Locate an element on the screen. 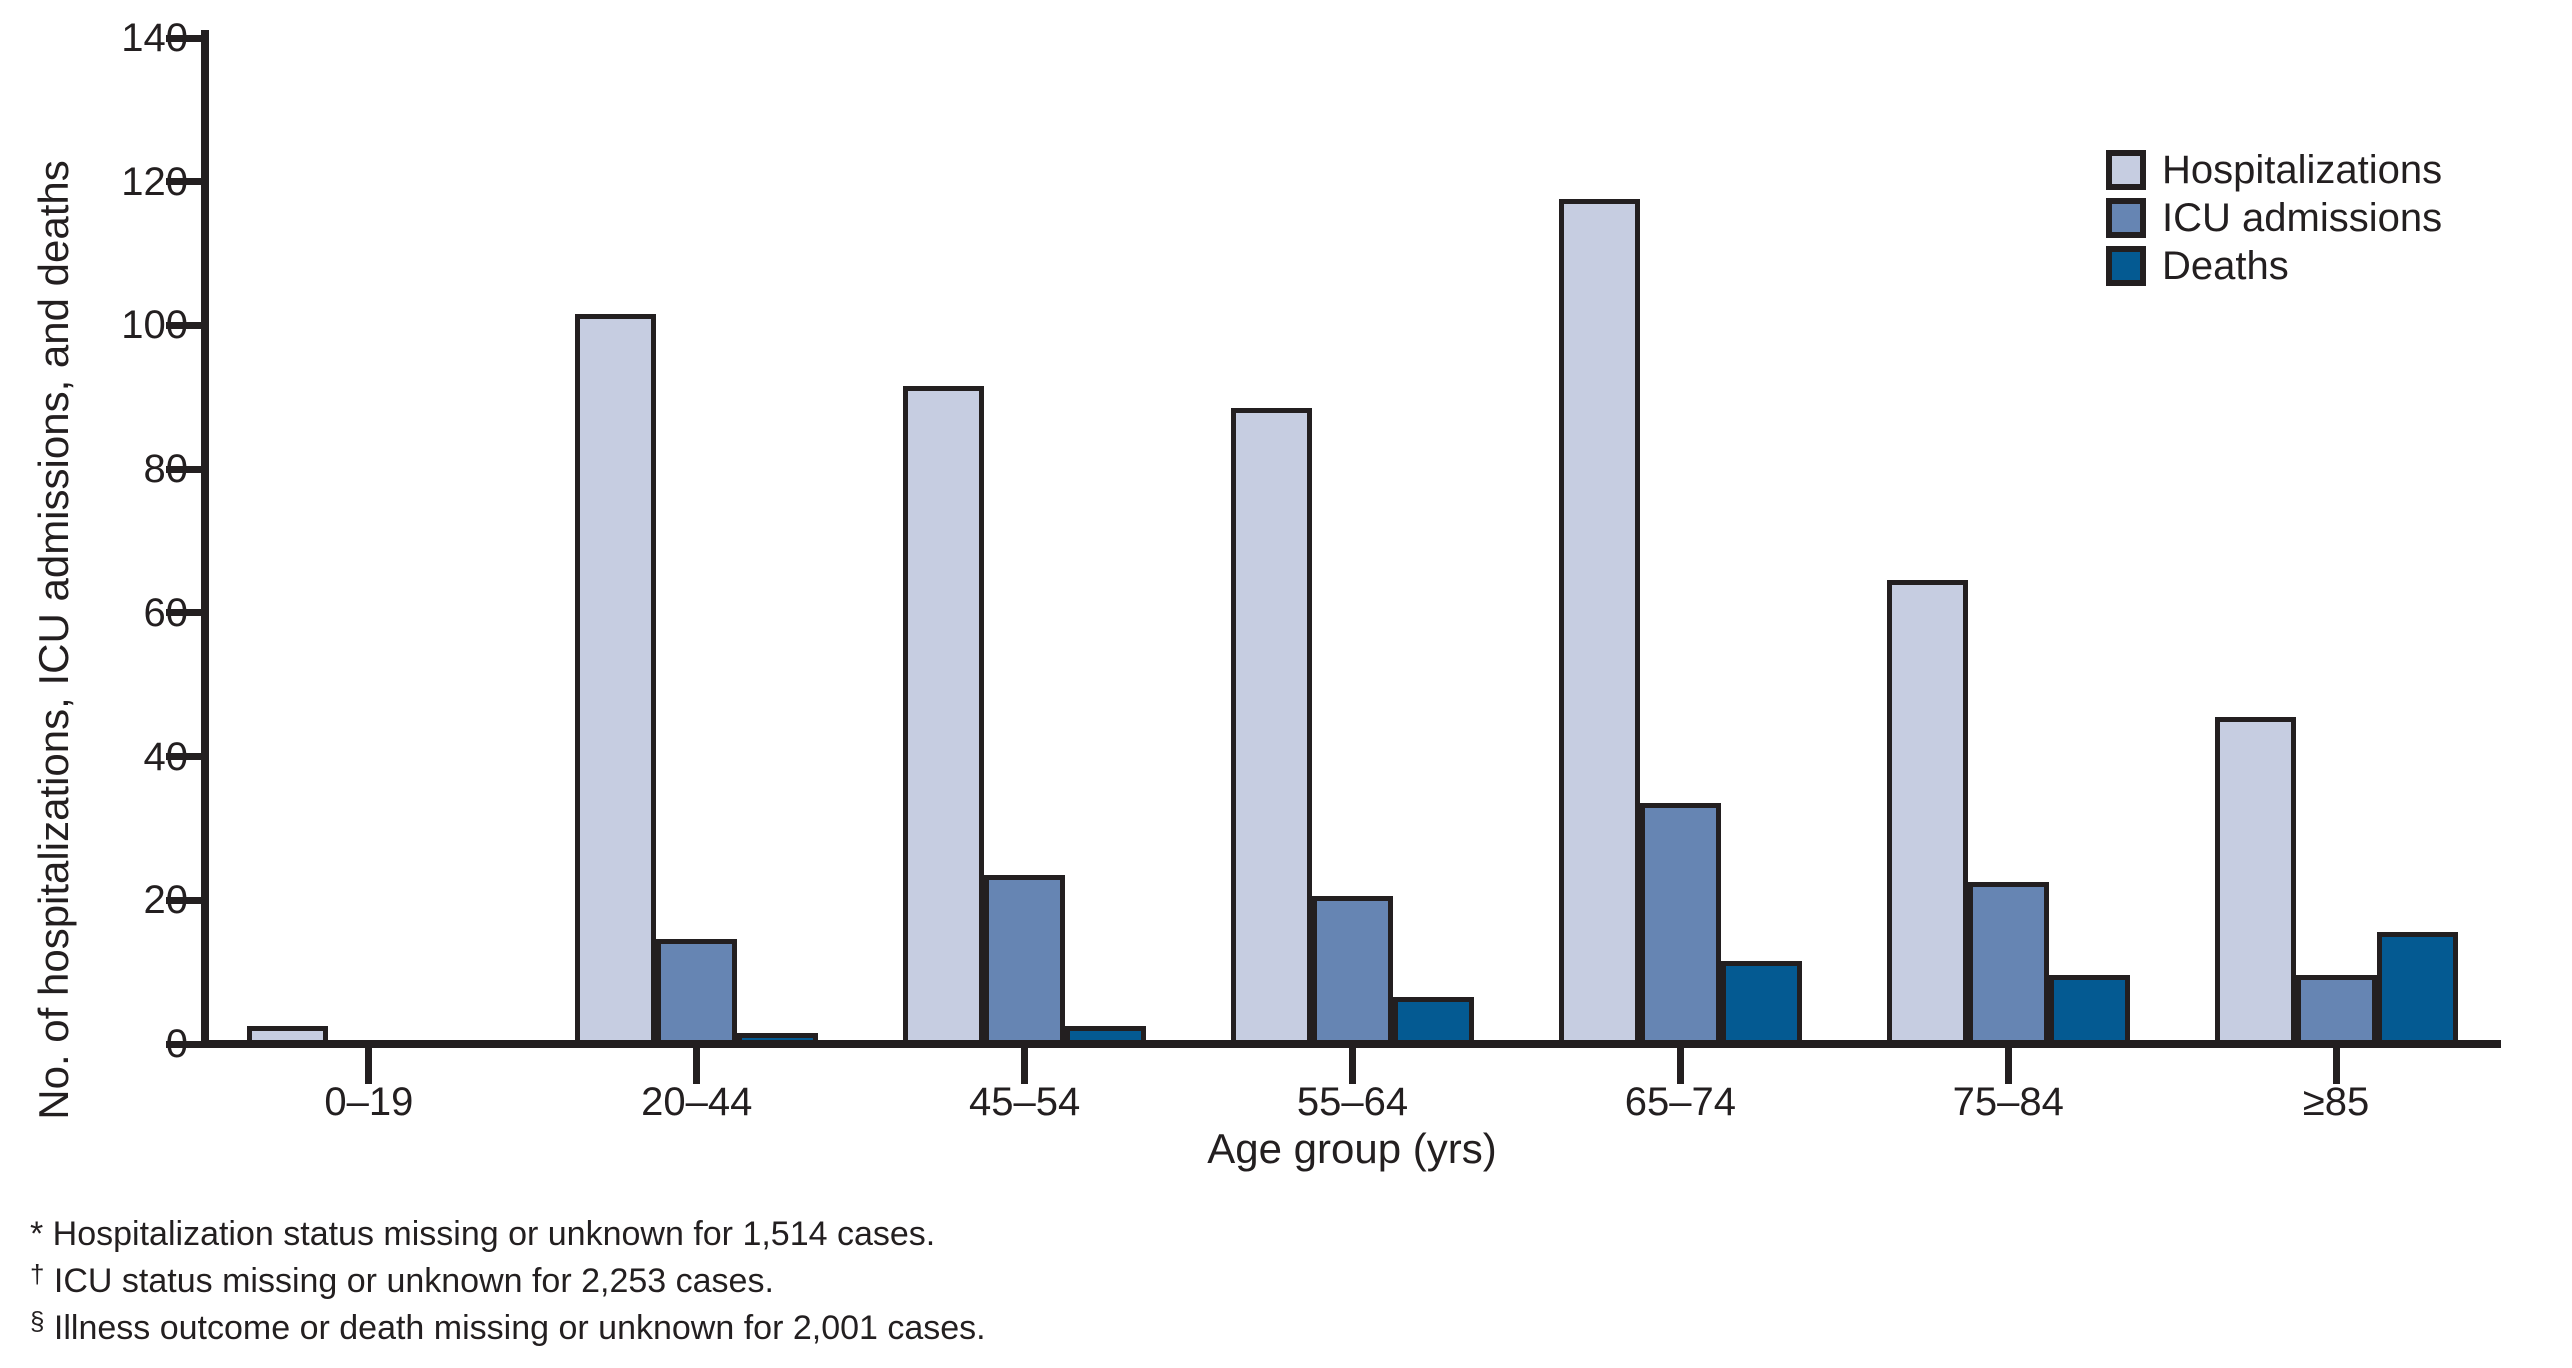  x-tick-label-55-64: 55–64 is located at coordinates (1352, 1102).